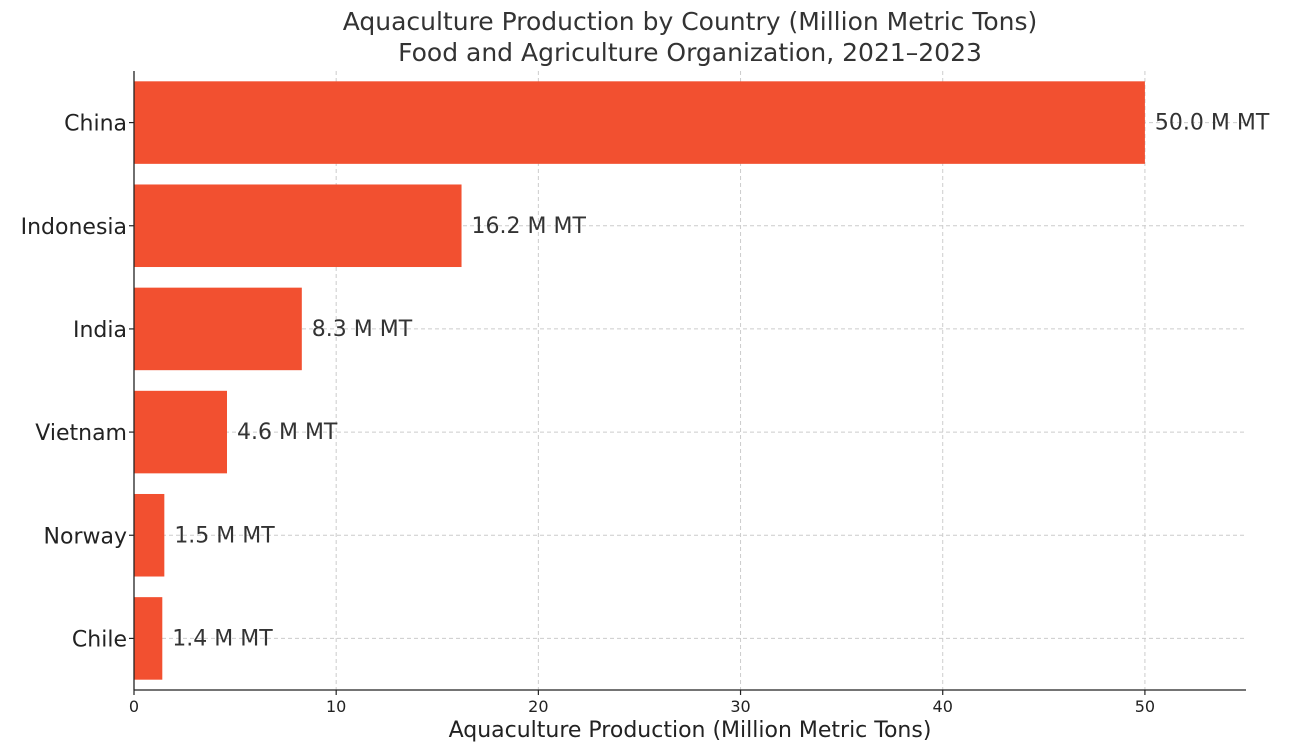  Describe the element at coordinates (336, 706) in the screenshot. I see `x-tick-label: 10` at that location.